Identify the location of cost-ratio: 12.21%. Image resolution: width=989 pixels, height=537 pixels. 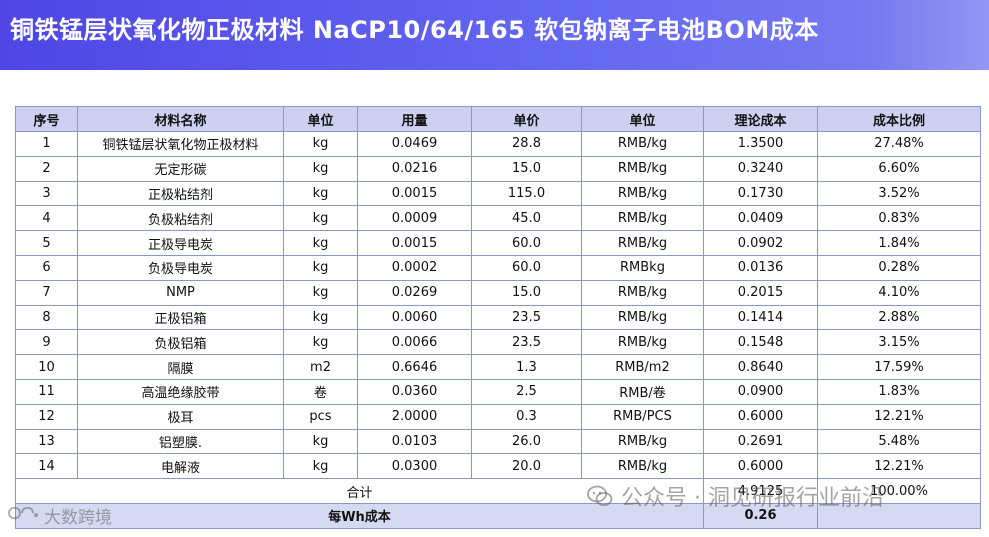
(899, 416).